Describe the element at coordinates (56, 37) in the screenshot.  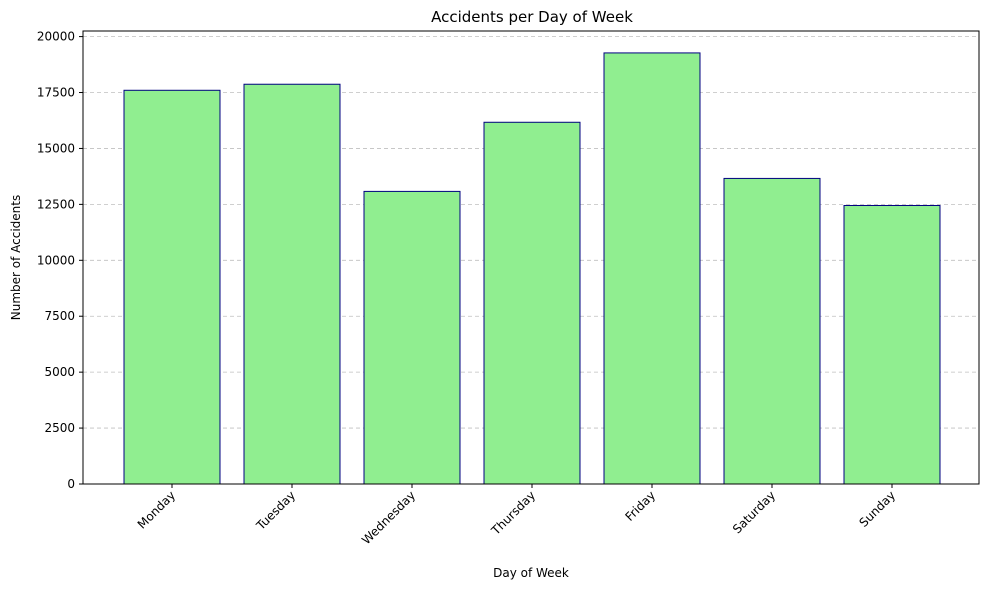
I see `y-tick-label: 20000` at that location.